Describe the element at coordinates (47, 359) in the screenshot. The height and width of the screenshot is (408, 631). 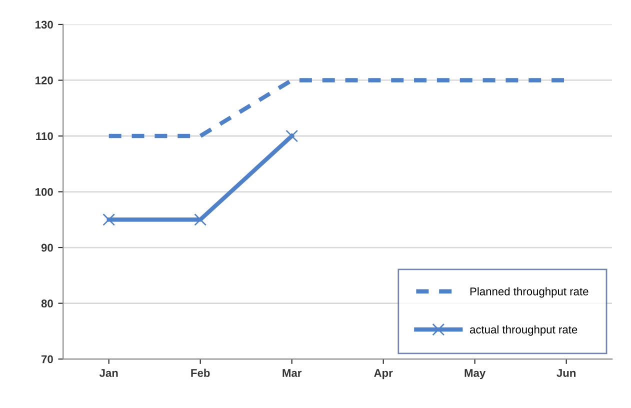
I see `y-tick-label: 70` at that location.